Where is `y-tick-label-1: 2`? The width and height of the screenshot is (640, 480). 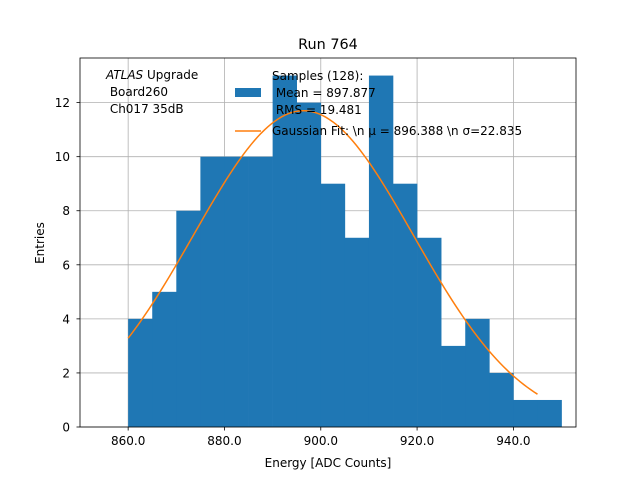 y-tick-label-1: 2 is located at coordinates (66, 373).